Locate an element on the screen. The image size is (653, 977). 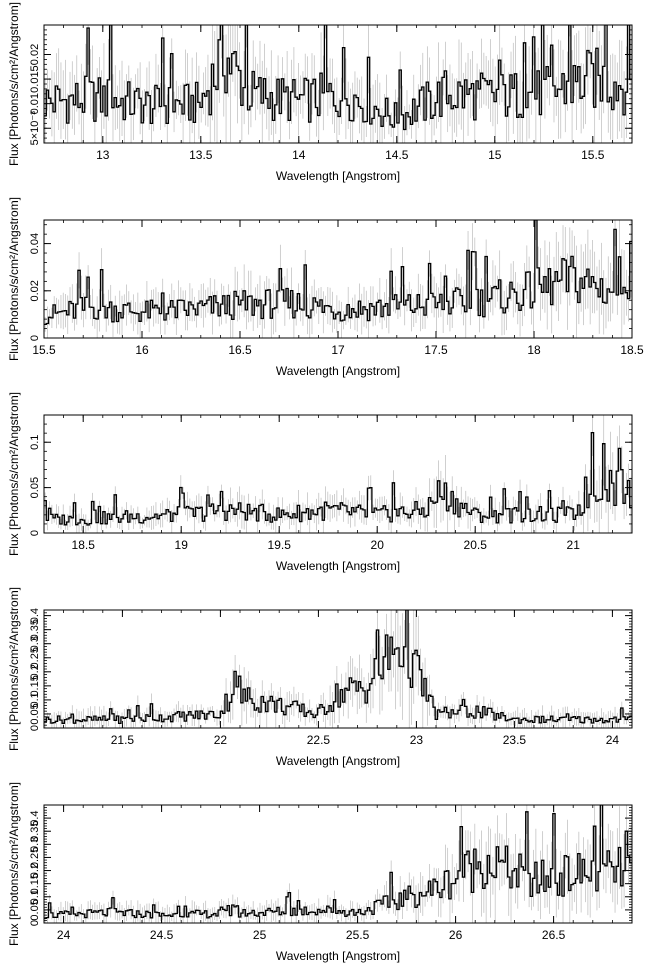
x-tick-label: 13 is located at coordinates (103, 155).